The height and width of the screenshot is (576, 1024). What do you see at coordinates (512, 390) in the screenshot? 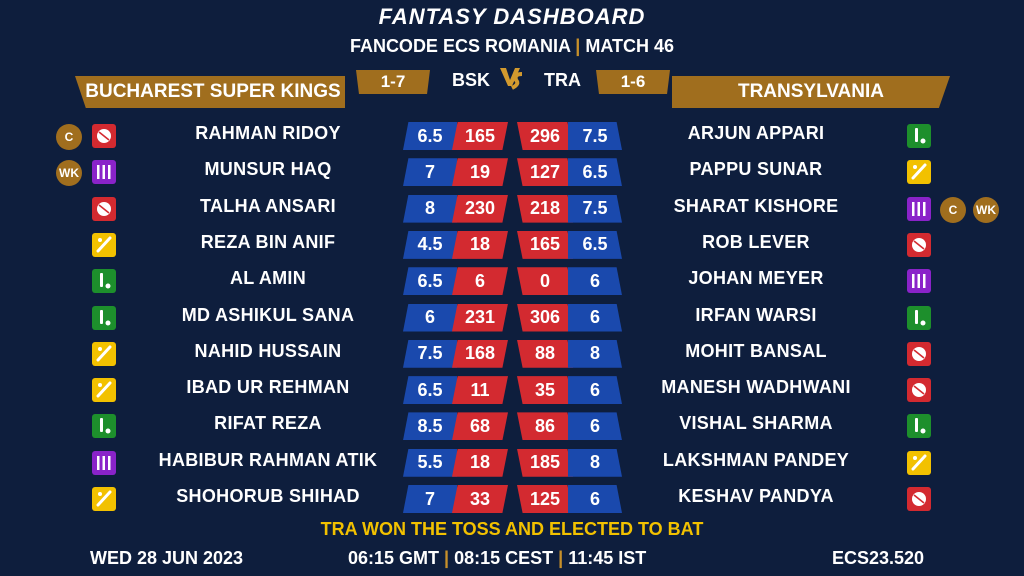
I see `player-row: IBAD UR REHMAN 6.5 11 35 6 MANESH WADHWANI` at bounding box center [512, 390].